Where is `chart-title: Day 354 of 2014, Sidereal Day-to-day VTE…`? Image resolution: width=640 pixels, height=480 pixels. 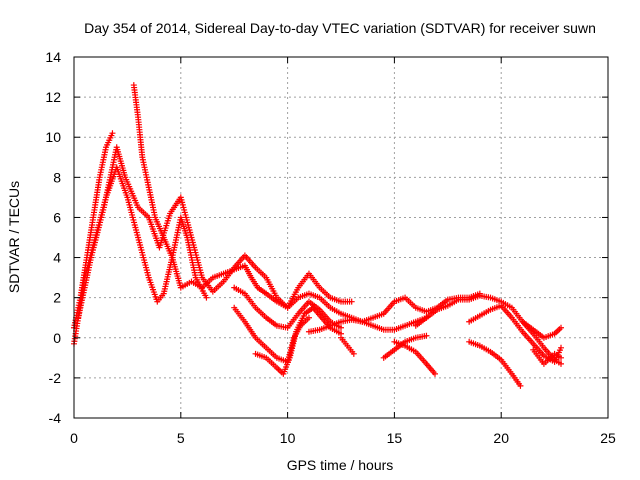 chart-title: Day 354 of 2014, Sidereal Day-to-day VTE… is located at coordinates (340, 28).